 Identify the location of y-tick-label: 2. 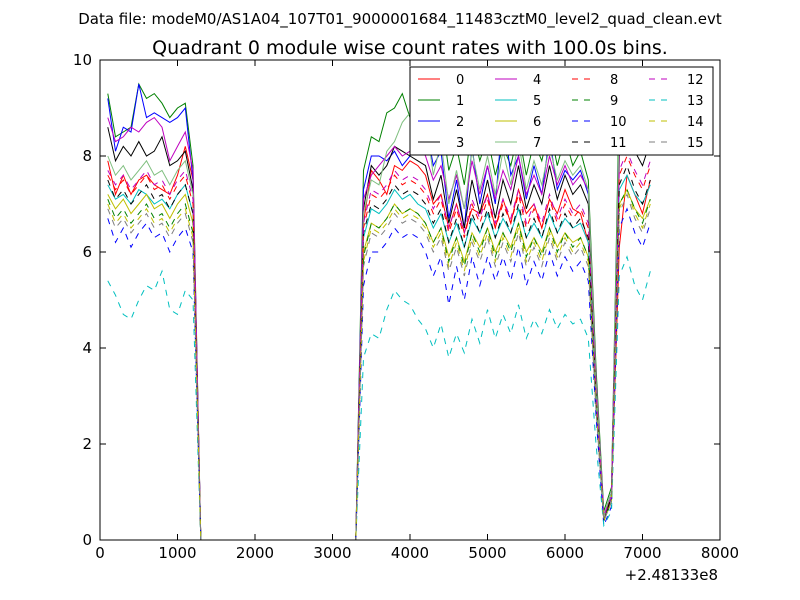
(87, 444).